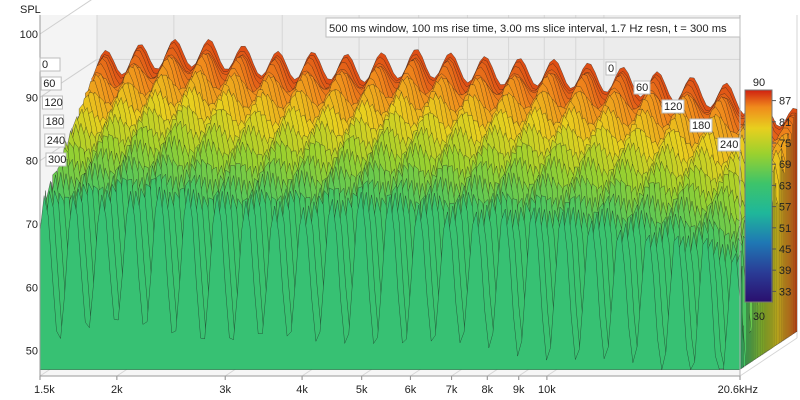  I want to click on colorbar-label: 87, so click(785, 102).